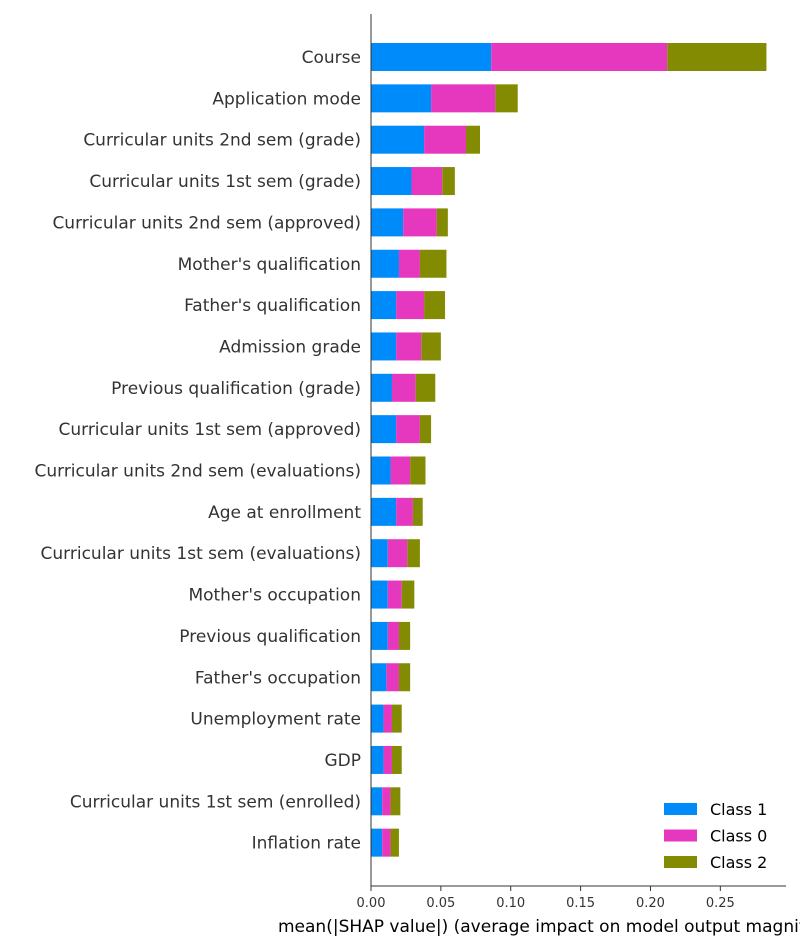 The height and width of the screenshot is (950, 800). What do you see at coordinates (546, 898) in the screenshot?
I see `x-ticks: 0.00 0.05 0.10 0.15 0.20 0.25` at bounding box center [546, 898].